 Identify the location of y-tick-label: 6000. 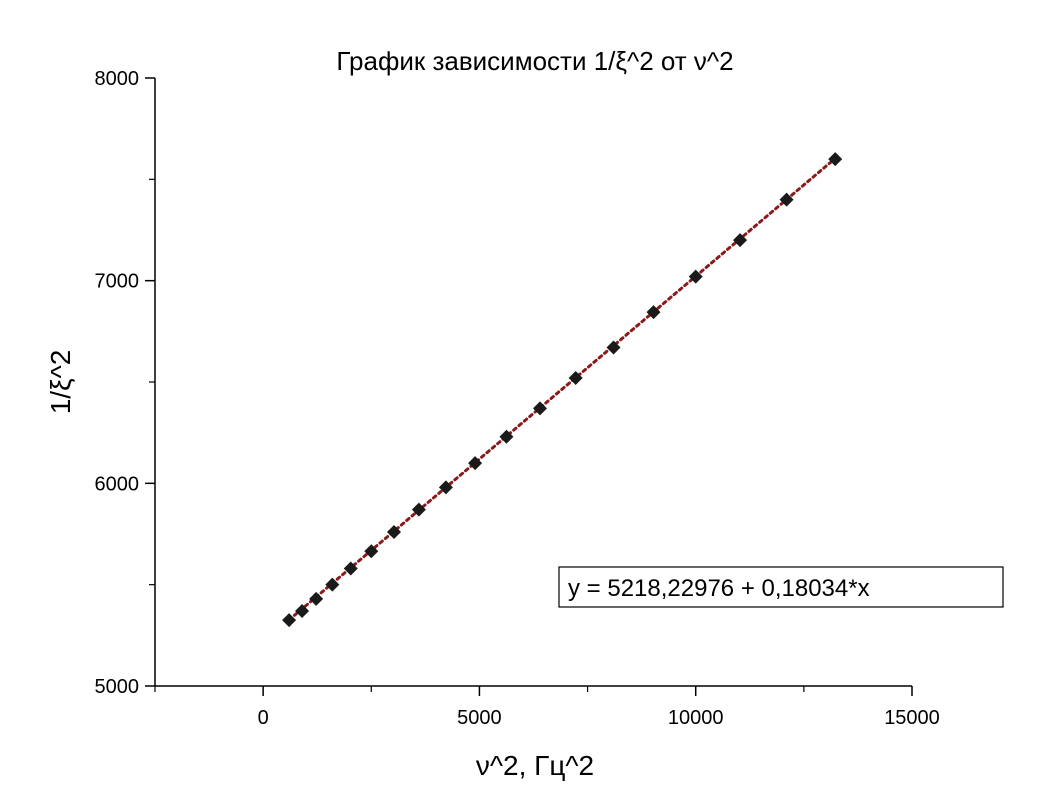
(117, 484).